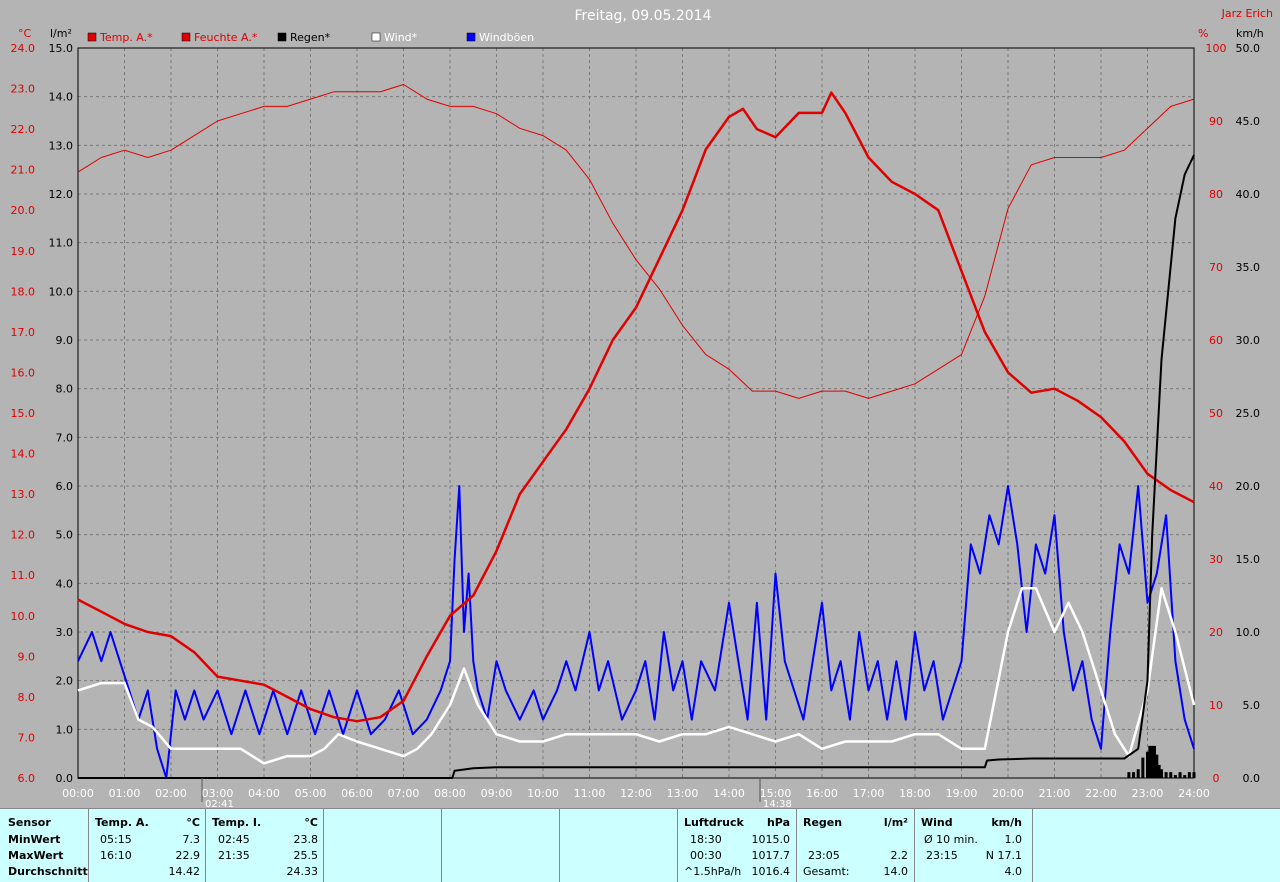  Describe the element at coordinates (706, 839) in the screenshot. I see `pressure-min-time: 18:30` at that location.